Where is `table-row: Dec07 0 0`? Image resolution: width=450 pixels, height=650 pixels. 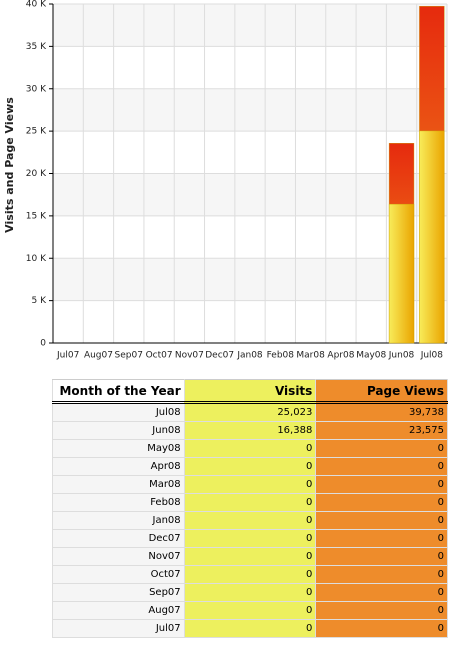
table-row: Dec07 0 0 is located at coordinates (250, 538).